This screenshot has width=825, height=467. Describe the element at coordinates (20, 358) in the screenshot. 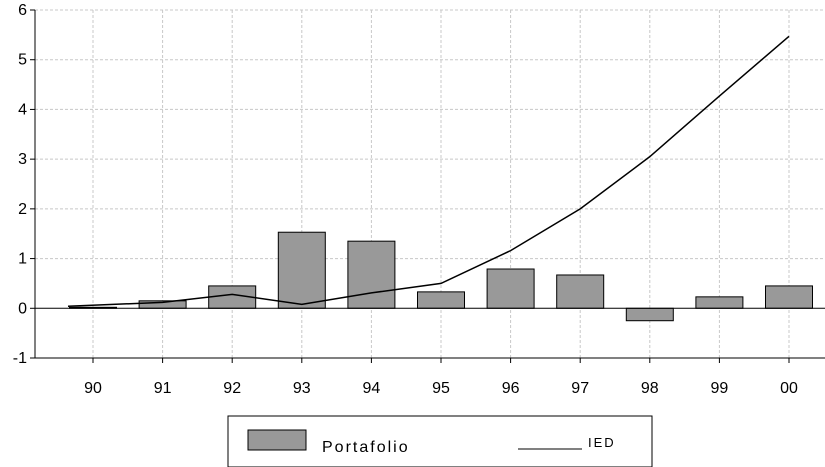

I see `y-tick-label: -1` at that location.